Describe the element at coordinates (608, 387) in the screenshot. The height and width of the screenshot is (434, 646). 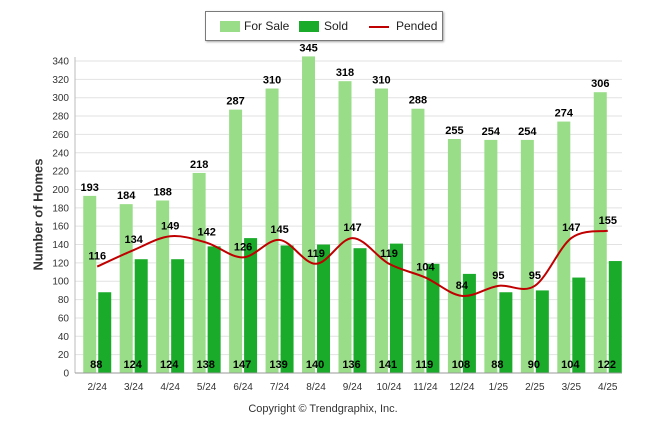
I see `x-tick-label: 4/25` at that location.